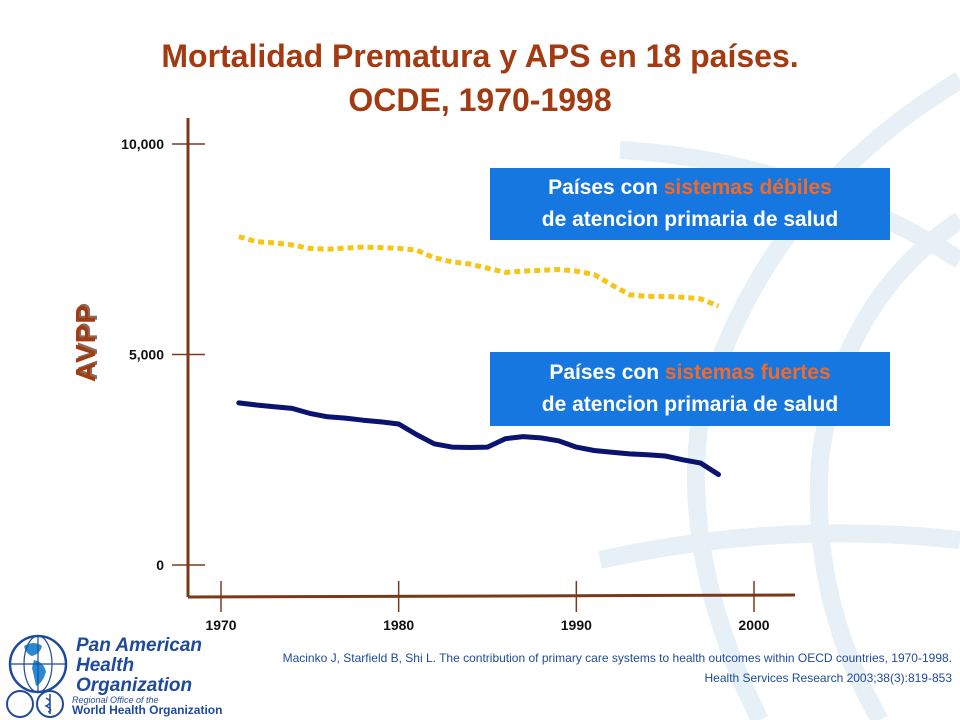 This screenshot has width=960, height=720. I want to click on chart-title-line2: OCDE, 1970-1998, so click(480, 100).